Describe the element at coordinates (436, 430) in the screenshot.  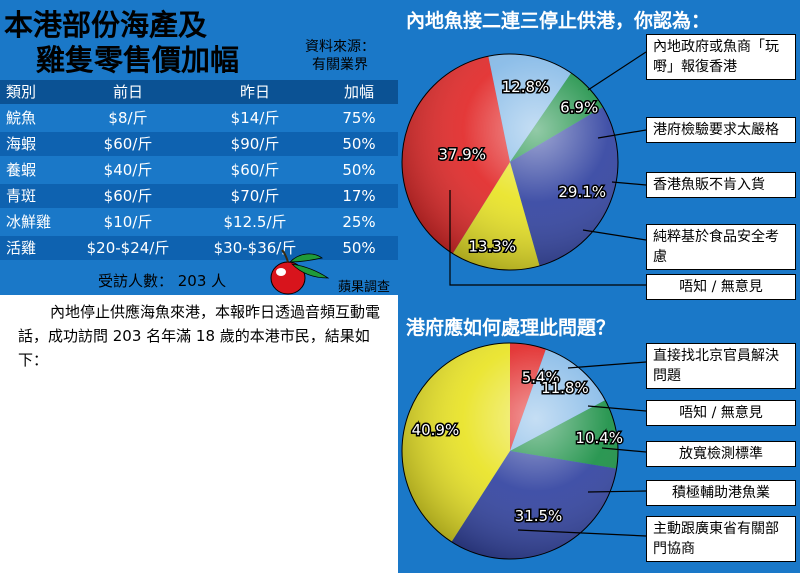
I see `pie-percent-label: 40.9%` at that location.